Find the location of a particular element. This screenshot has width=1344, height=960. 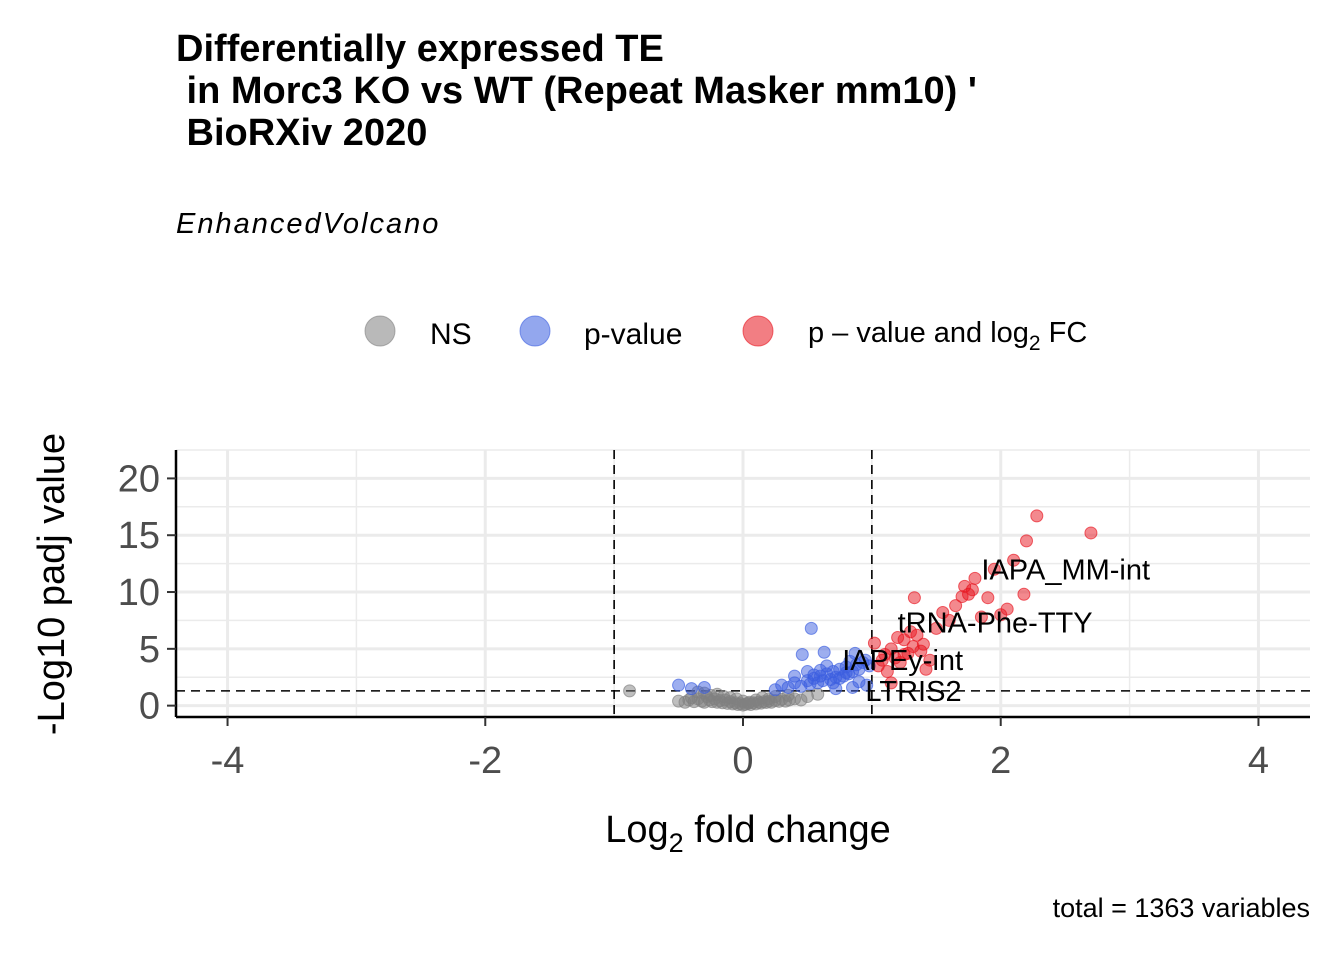

x-tick-label: 2 is located at coordinates (1000, 761).